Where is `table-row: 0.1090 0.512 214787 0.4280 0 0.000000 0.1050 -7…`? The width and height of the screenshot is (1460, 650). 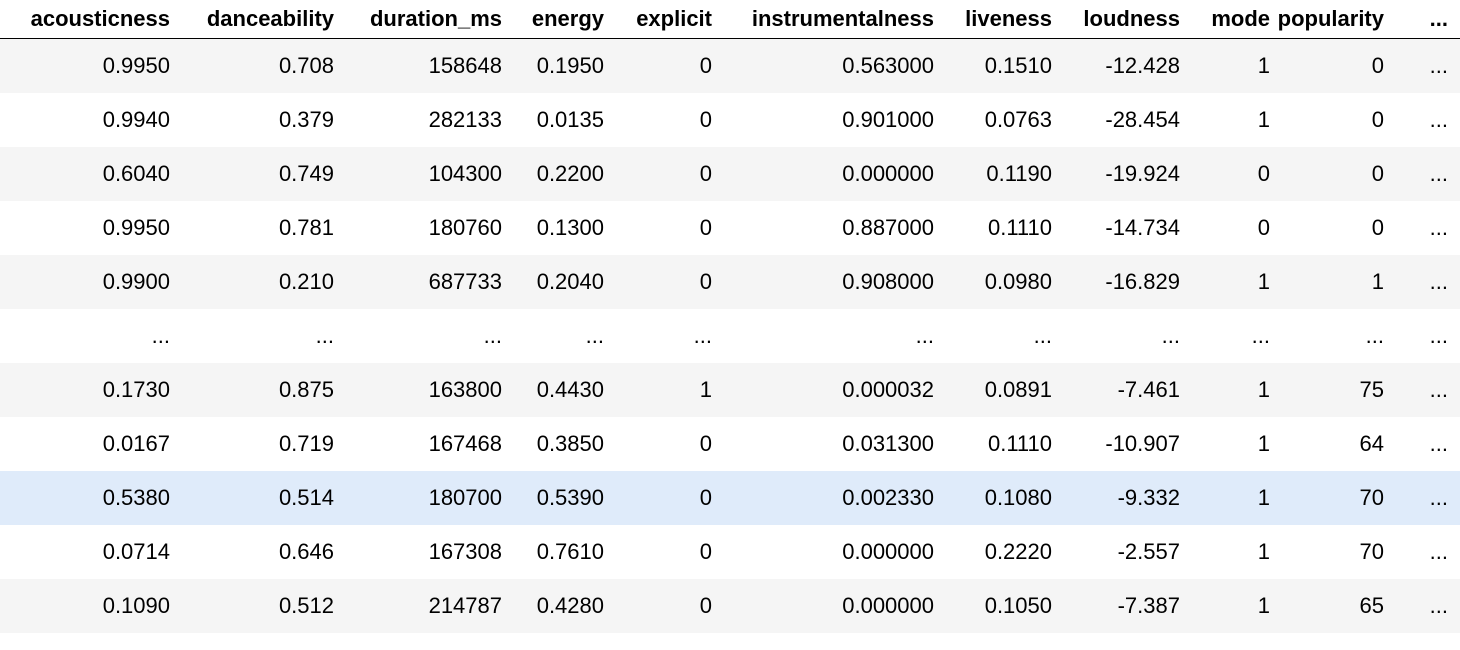
table-row: 0.1090 0.512 214787 0.4280 0 0.000000 0.1050 -7… is located at coordinates (730, 606).